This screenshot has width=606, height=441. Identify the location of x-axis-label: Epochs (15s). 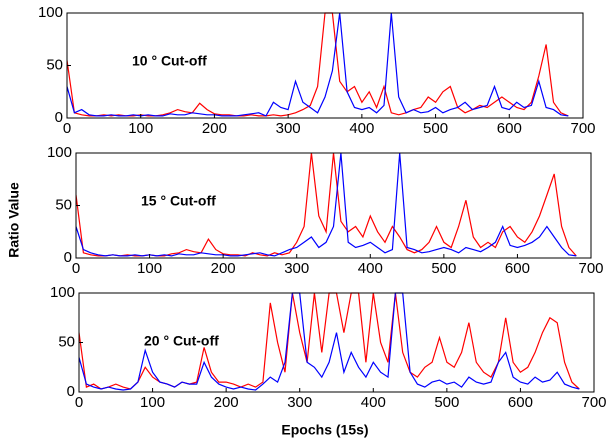
(324, 430).